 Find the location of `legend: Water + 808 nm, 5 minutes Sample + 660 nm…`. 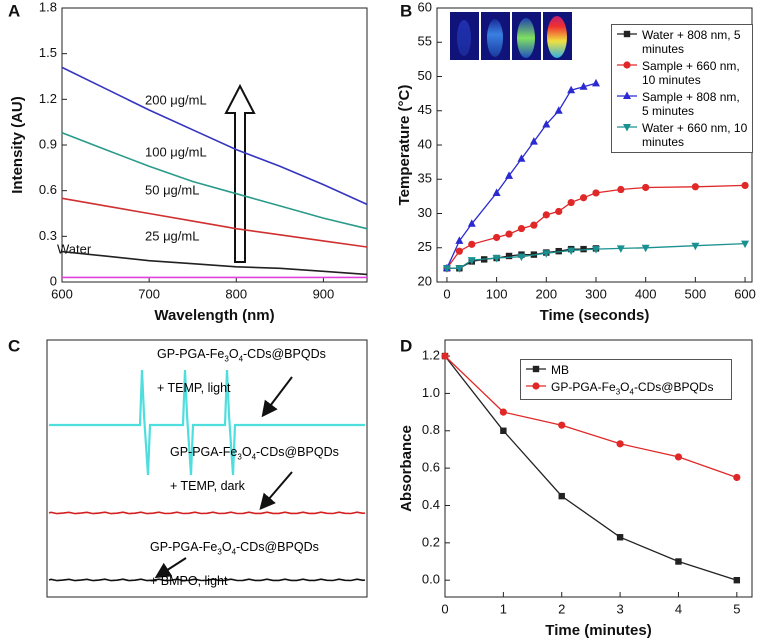

legend: Water + 808 nm, 5 minutes Sample + 660 nm… is located at coordinates (682, 88).